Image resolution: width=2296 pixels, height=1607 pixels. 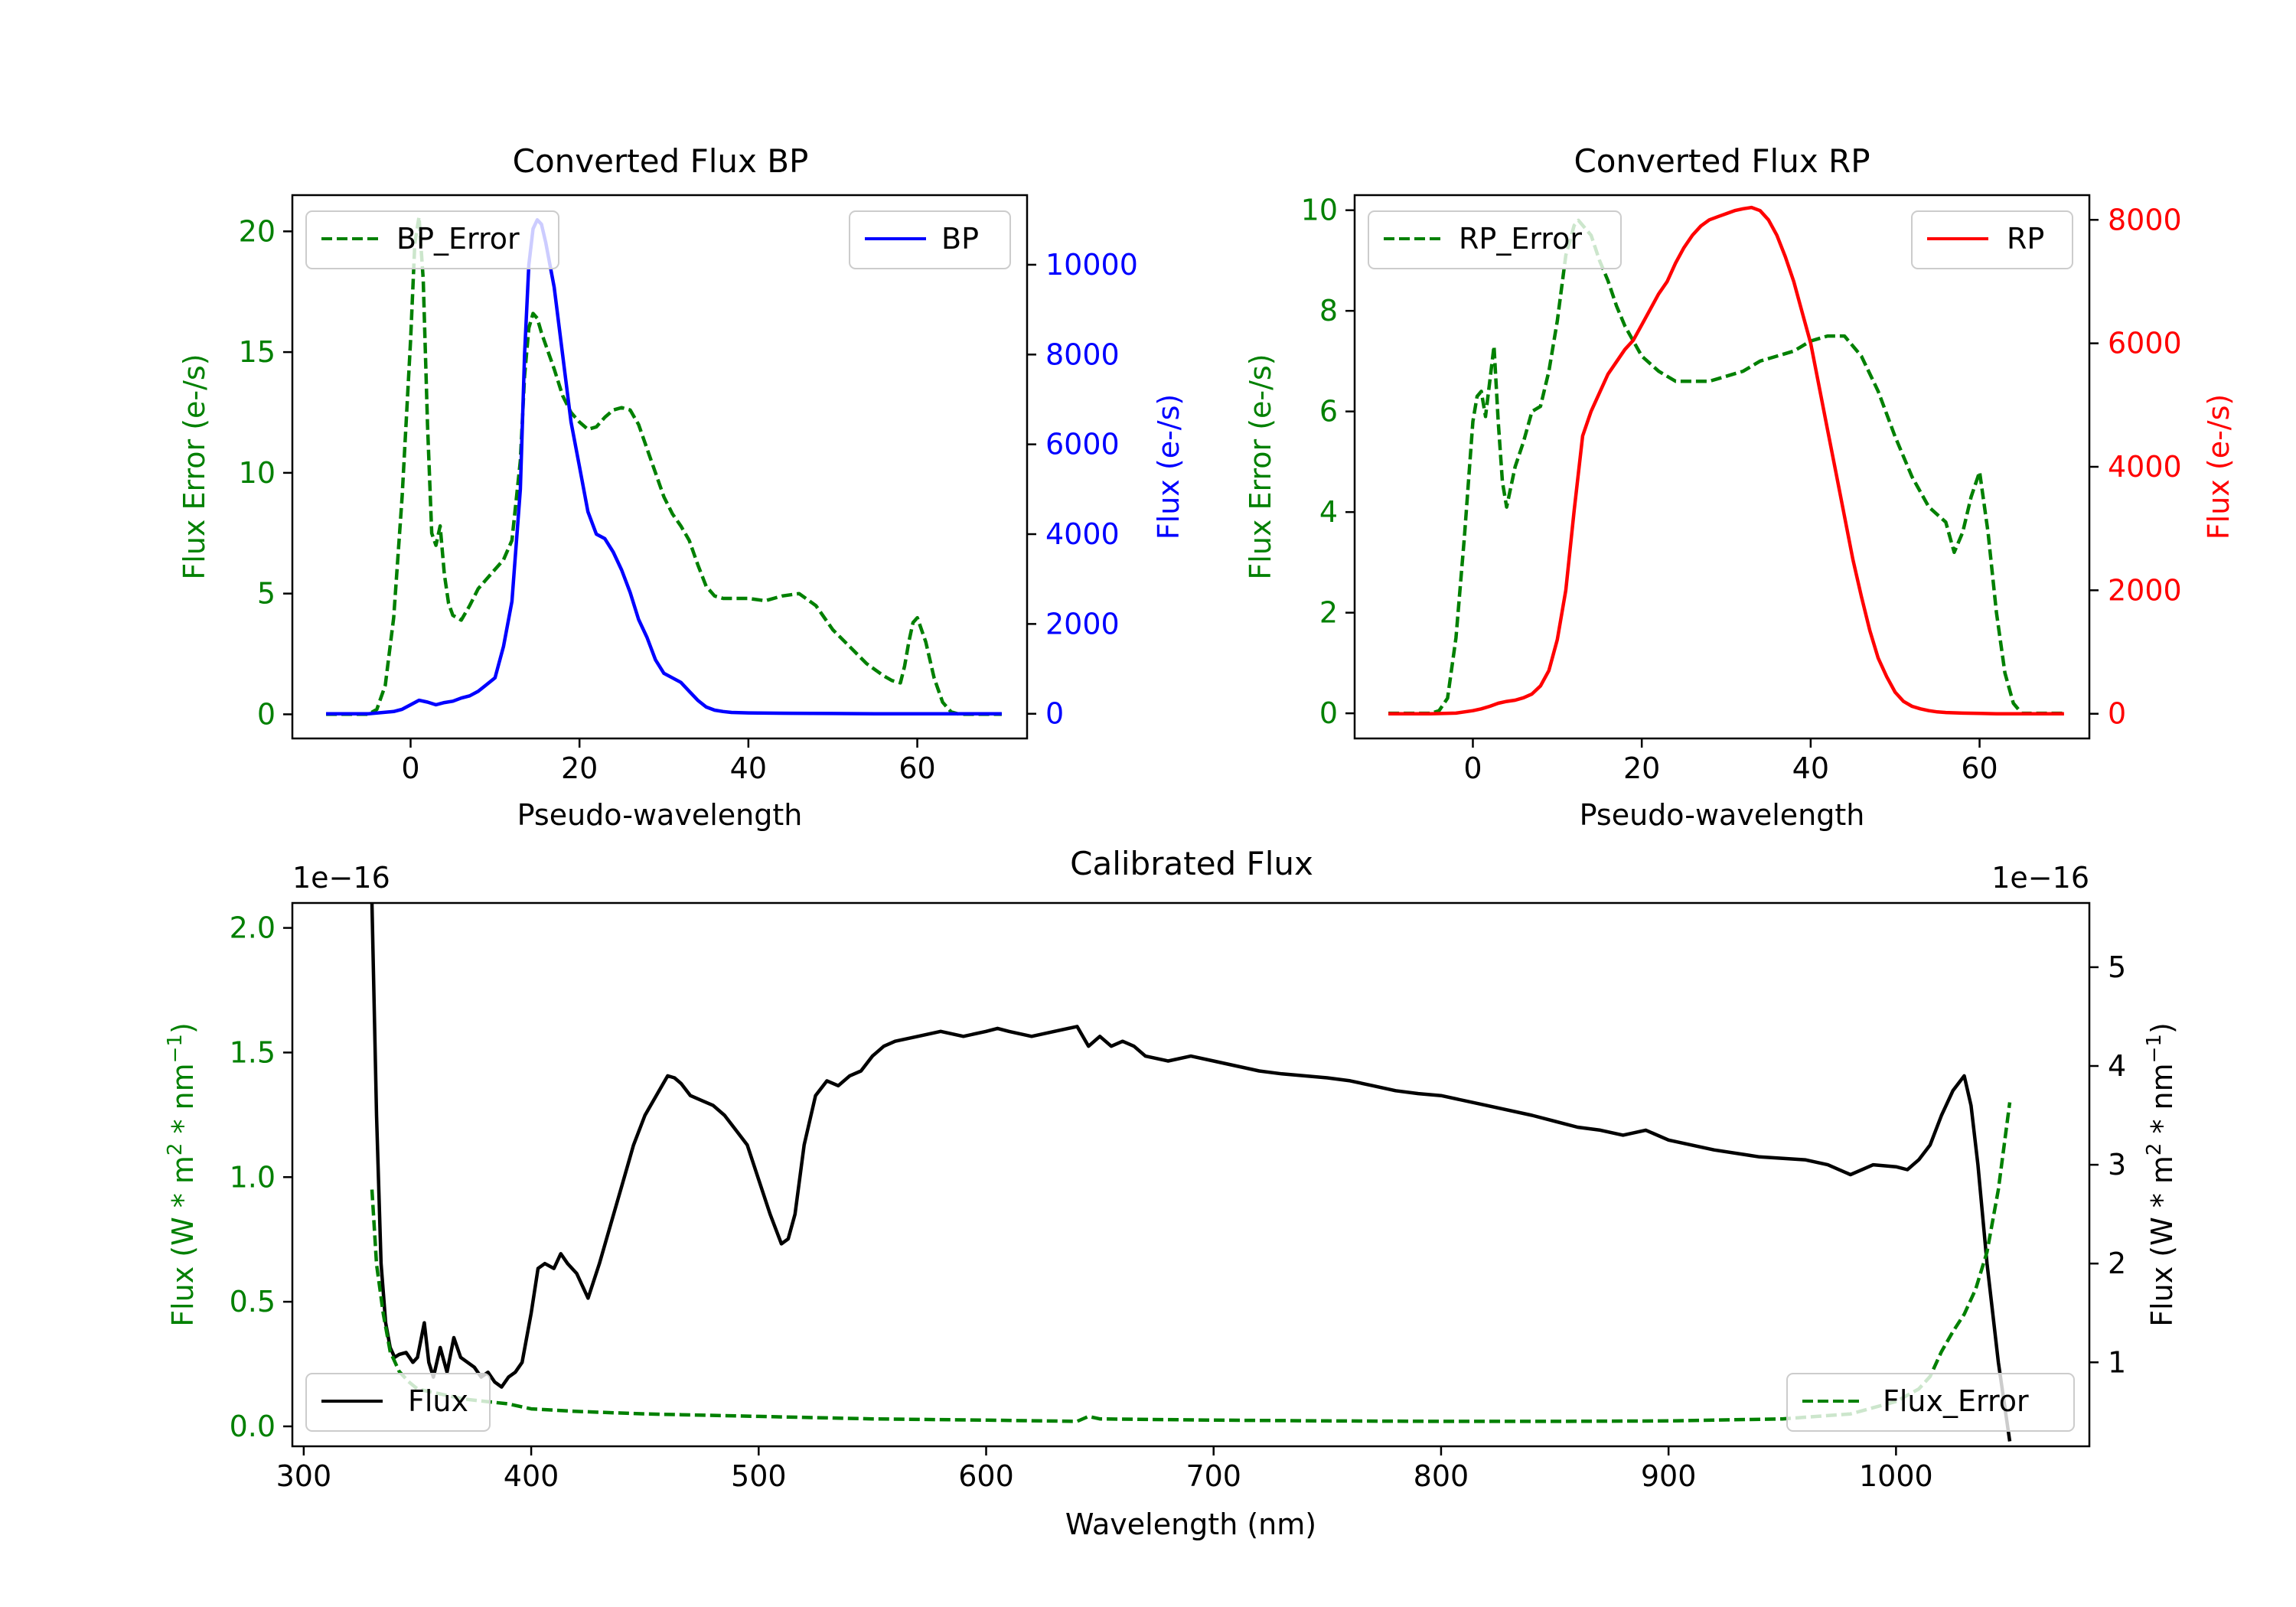 I want to click on rp-legend-error-label: RP_Error, so click(x=1520, y=239).